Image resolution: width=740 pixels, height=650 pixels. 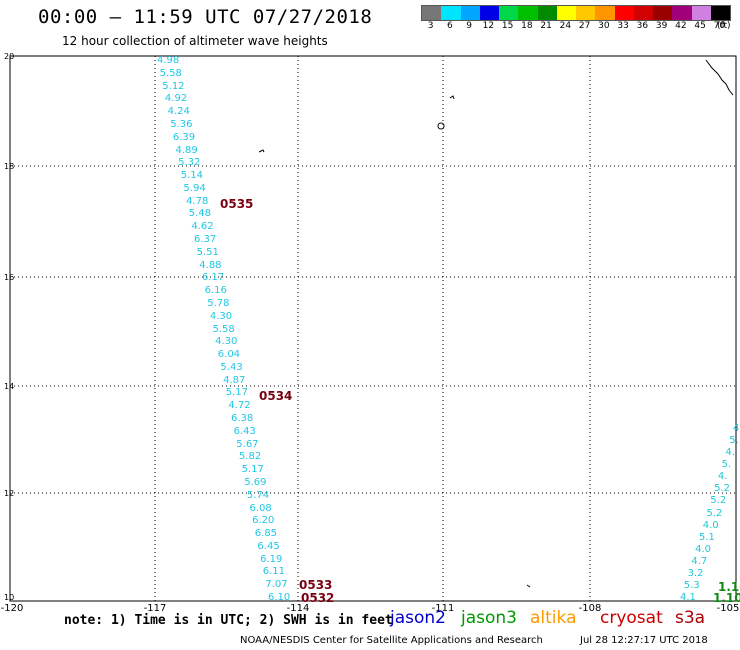 I want to click on wave-height-value: 5.51, so click(x=207, y=252).